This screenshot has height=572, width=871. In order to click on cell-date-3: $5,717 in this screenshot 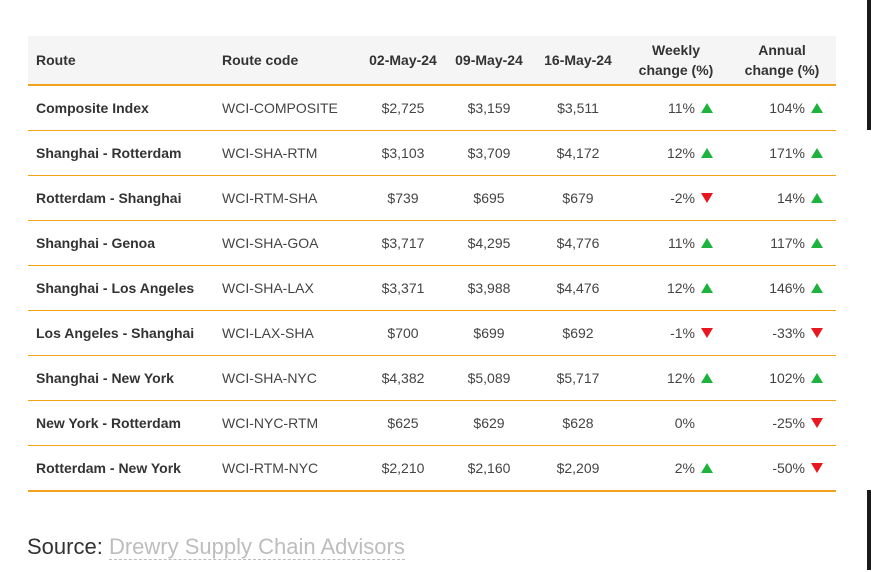, I will do `click(578, 378)`.